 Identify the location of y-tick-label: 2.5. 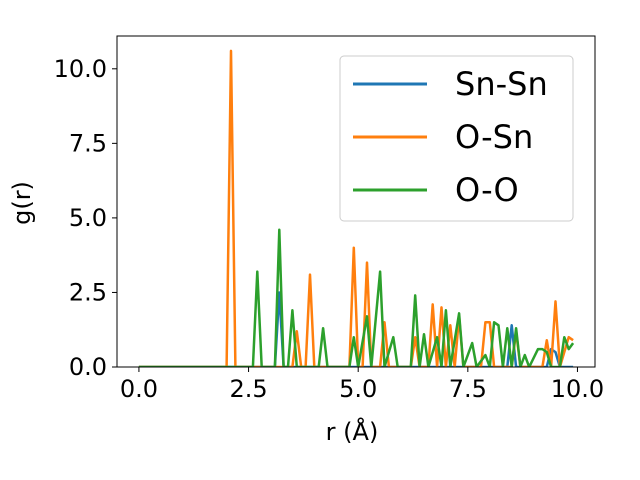
(88, 292).